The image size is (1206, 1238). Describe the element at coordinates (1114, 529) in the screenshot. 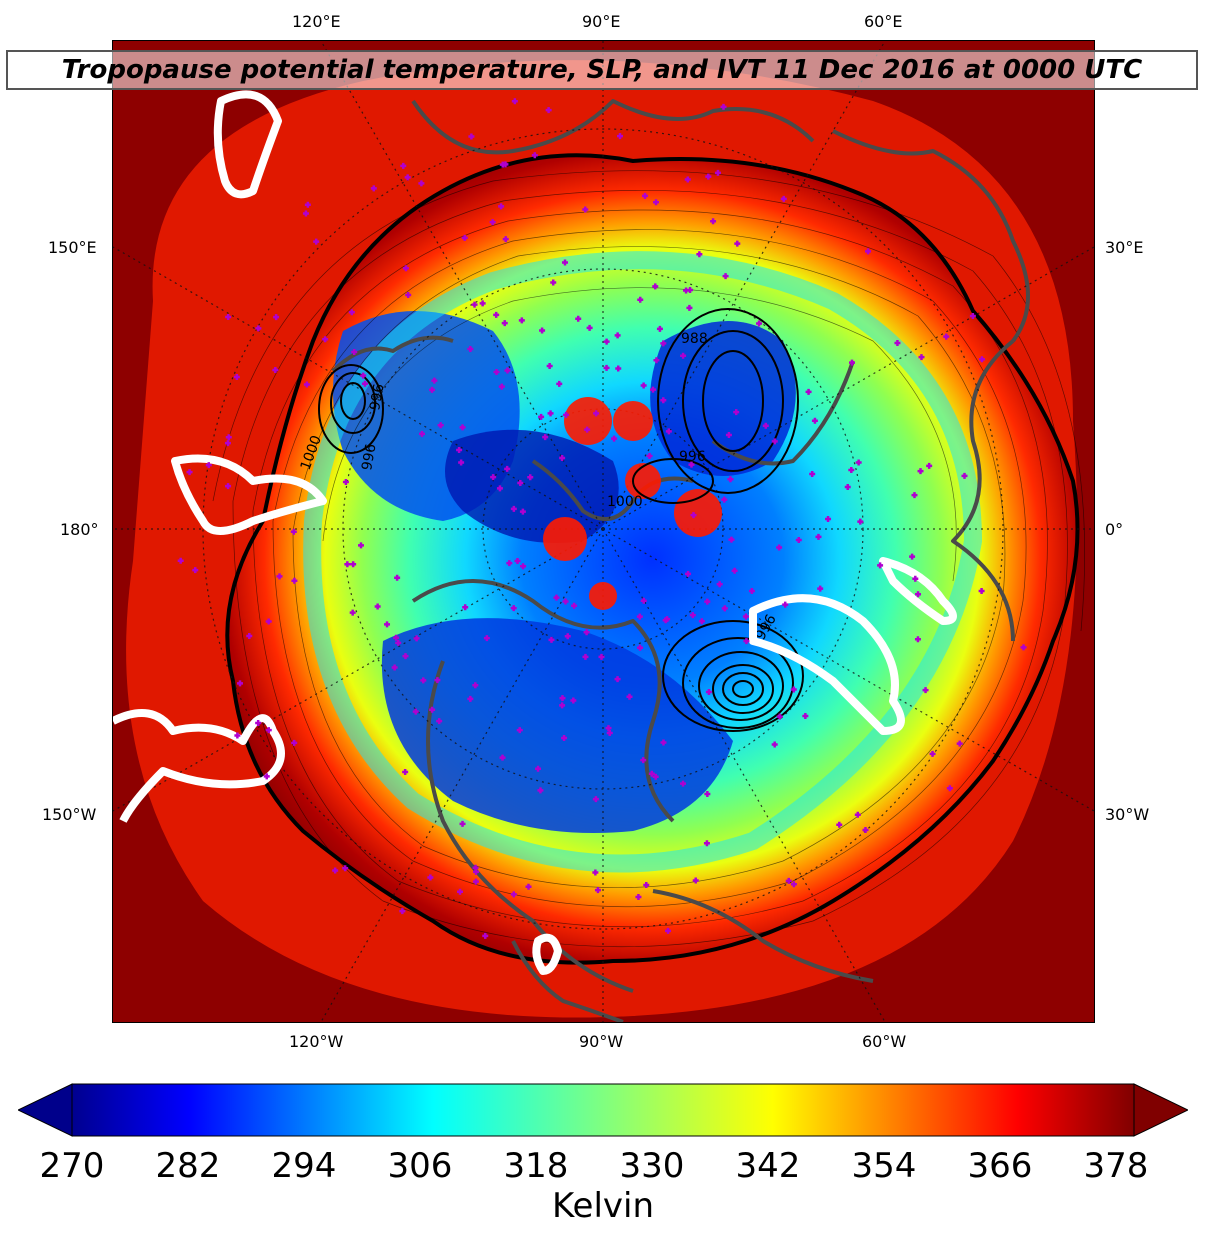

I see `lon-label-right: 0°` at that location.